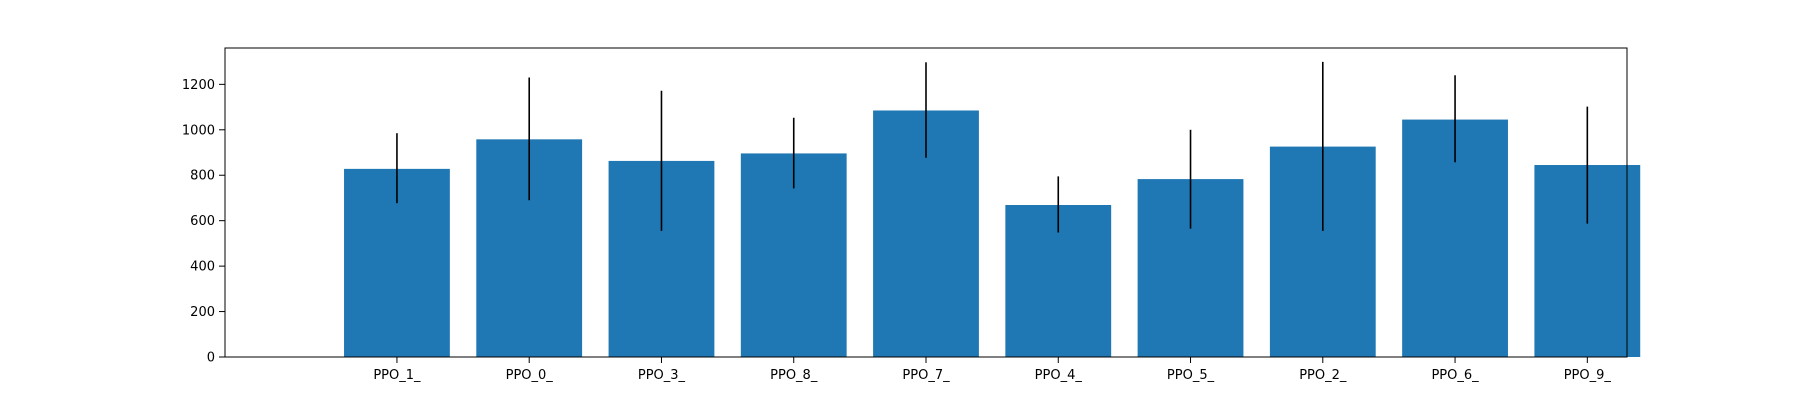 This screenshot has height=400, width=1800. I want to click on y-tick-label: 0, so click(211, 358).